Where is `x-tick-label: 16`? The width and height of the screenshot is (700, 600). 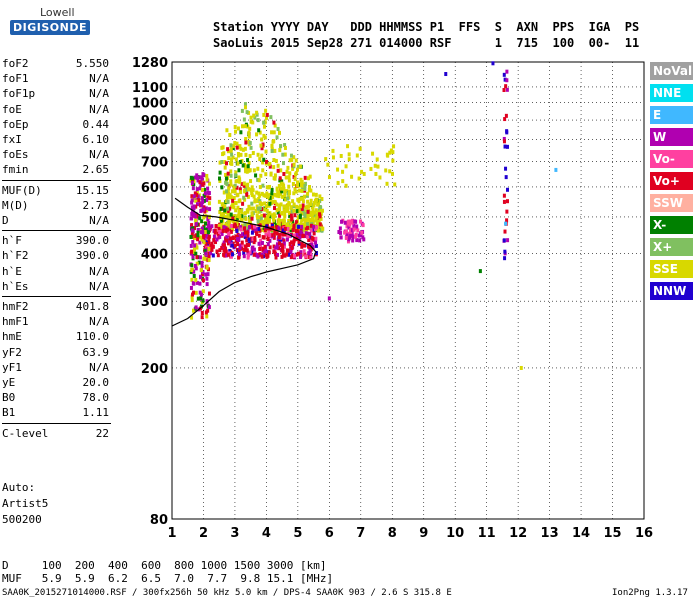
x-tick-label: 16 is located at coordinates (644, 533).